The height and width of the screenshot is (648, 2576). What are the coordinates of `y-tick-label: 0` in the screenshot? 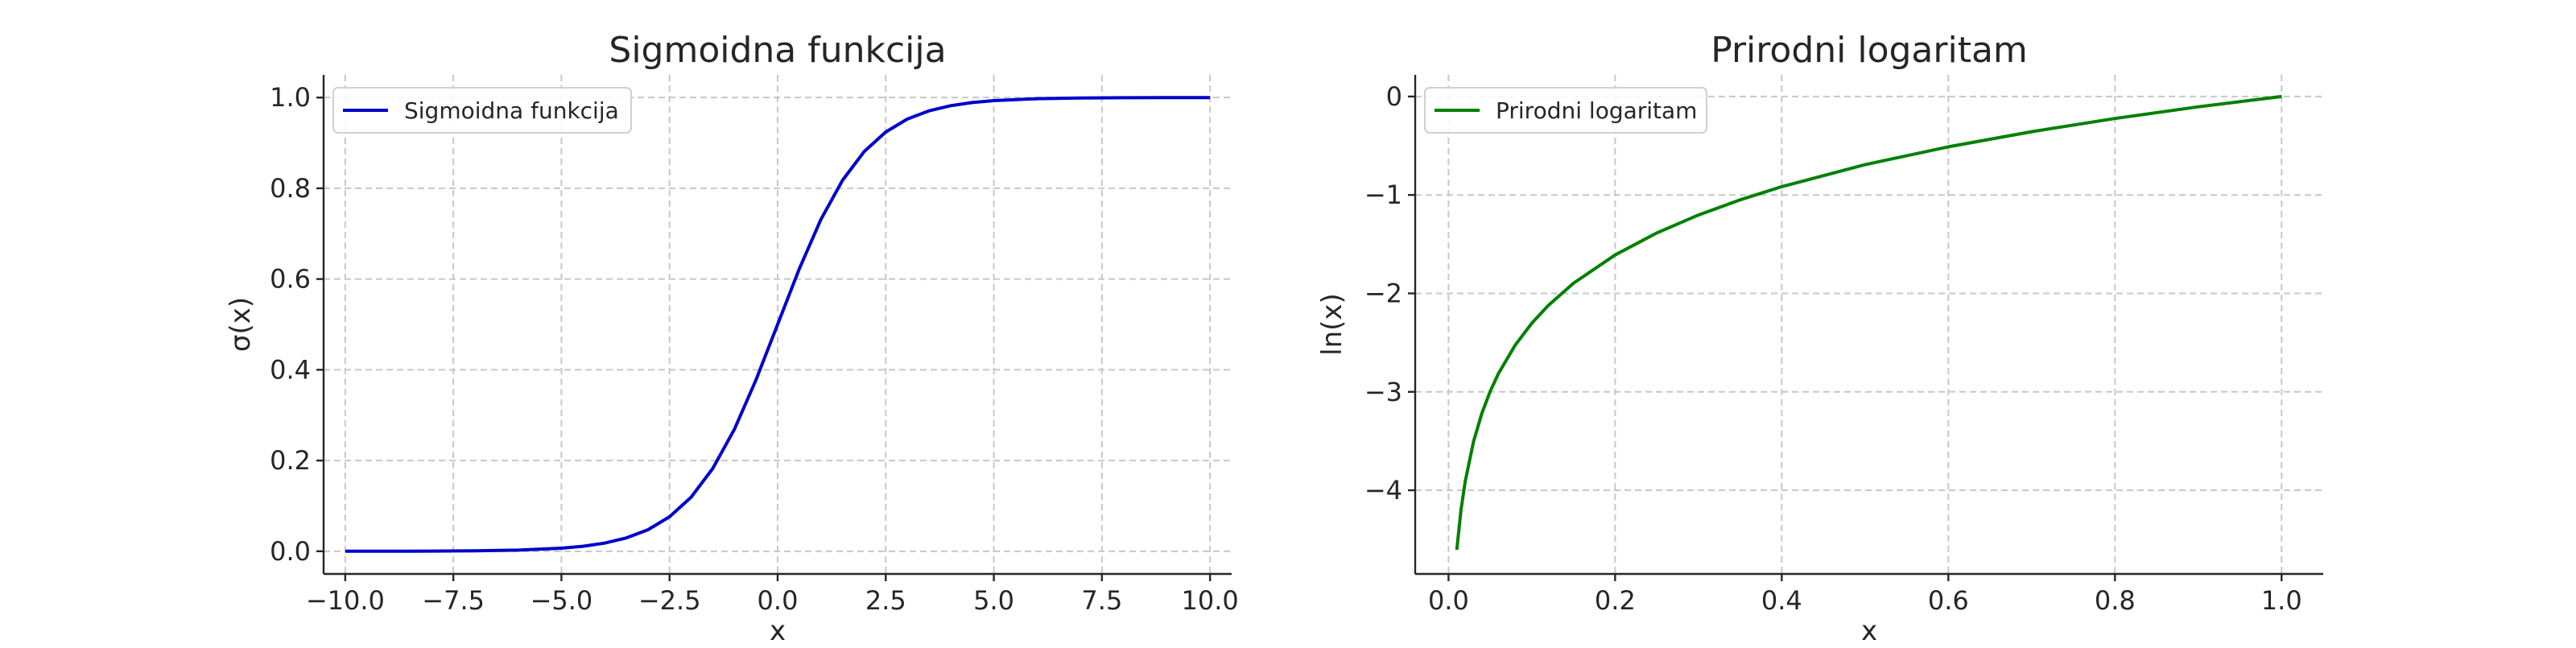 It's located at (1394, 97).